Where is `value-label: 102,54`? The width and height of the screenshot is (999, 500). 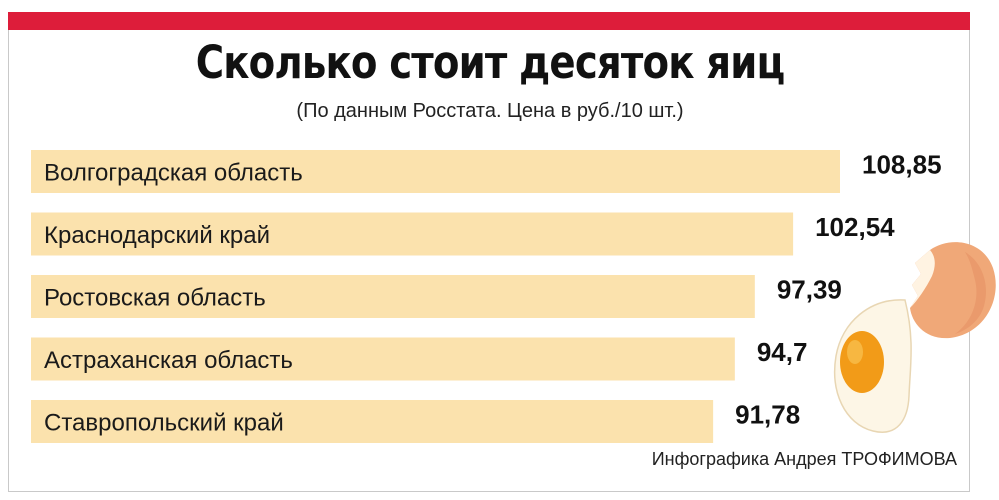
value-label: 102,54 is located at coordinates (855, 227).